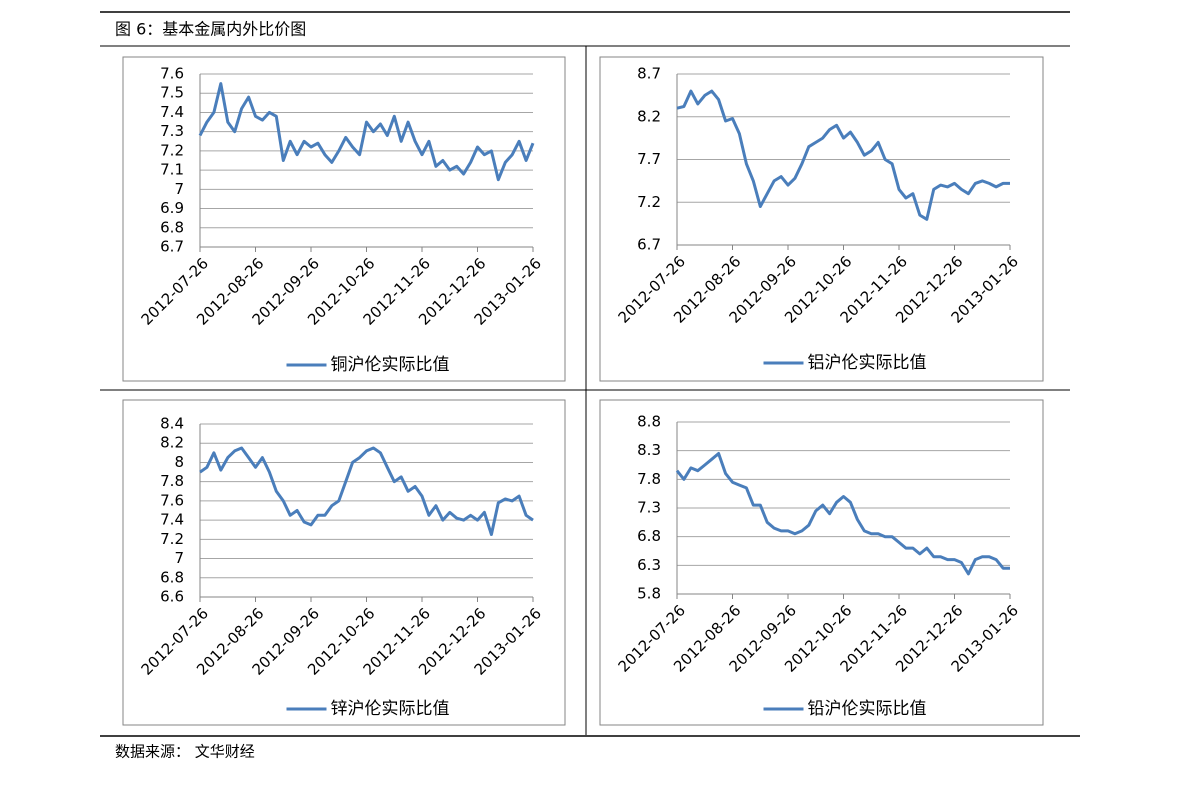  What do you see at coordinates (179, 462) in the screenshot?
I see `y-tick-label: 8` at bounding box center [179, 462].